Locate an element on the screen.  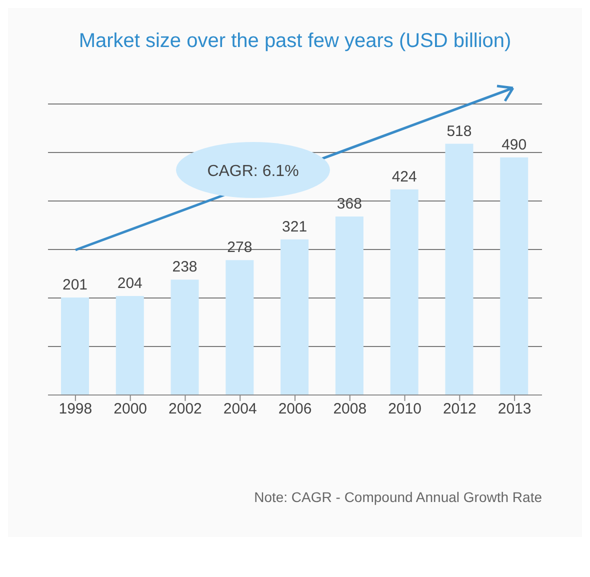
data-label: 424 is located at coordinates (404, 177).